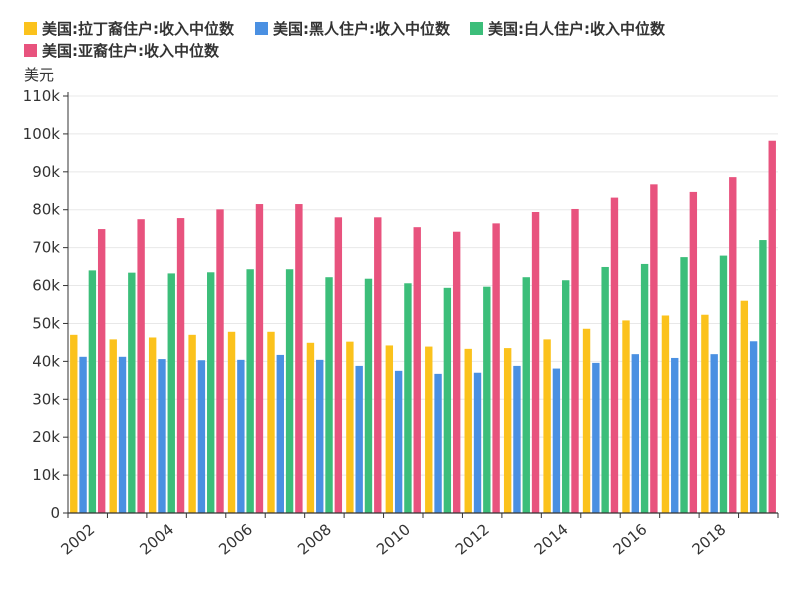 The image size is (800, 604). I want to click on x-tick-label: 2016, so click(630, 539).